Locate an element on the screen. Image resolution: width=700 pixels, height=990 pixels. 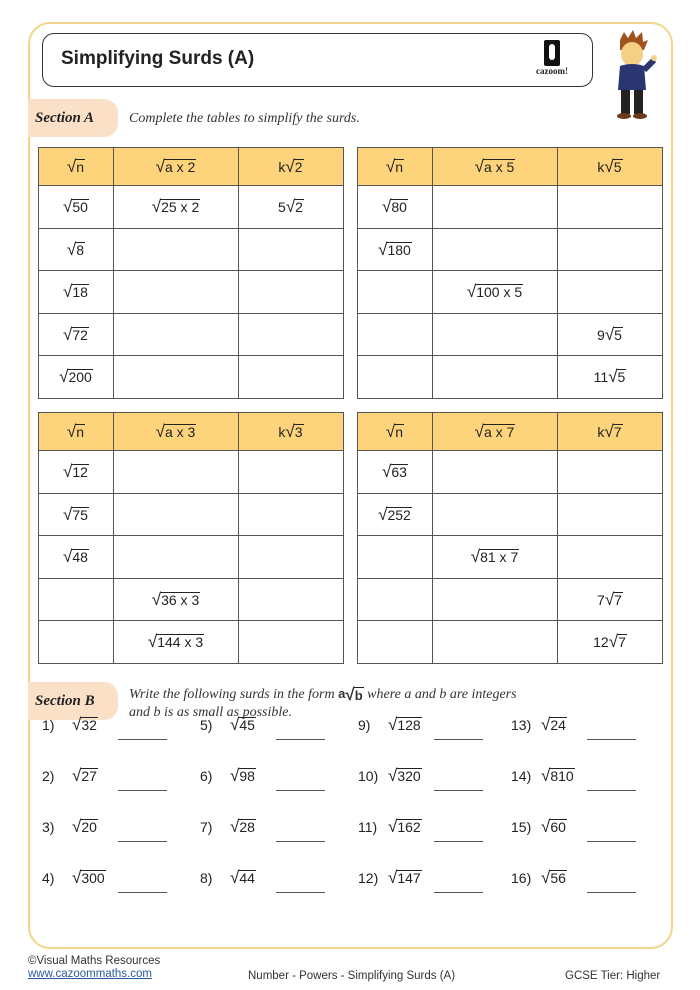
surd-radicand: 36 x 3 is located at coordinates (180, 599).